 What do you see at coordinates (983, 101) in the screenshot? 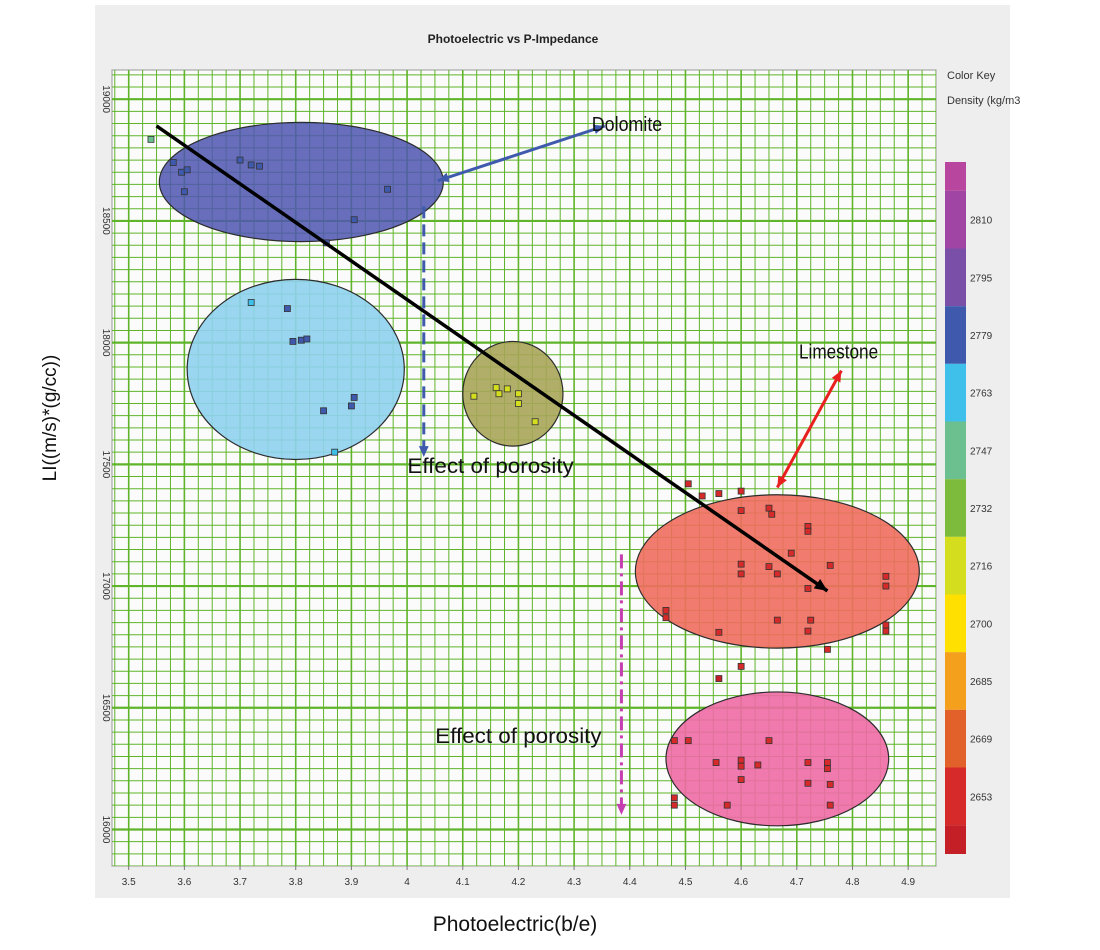
I see `legend-subtitle: Density (kg/m3` at bounding box center [983, 101].